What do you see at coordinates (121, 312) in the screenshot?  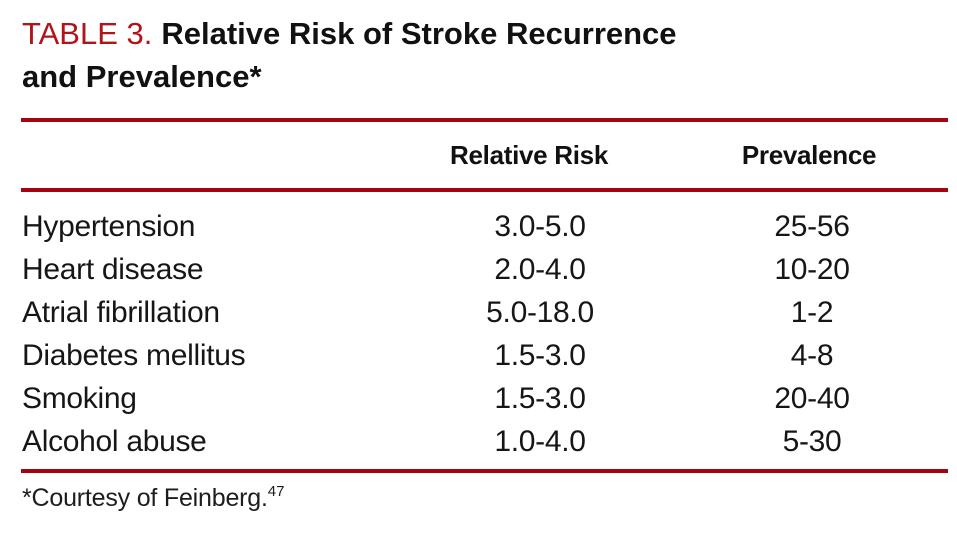 I see `risk-factor-cell: Atrial fibrillation` at bounding box center [121, 312].